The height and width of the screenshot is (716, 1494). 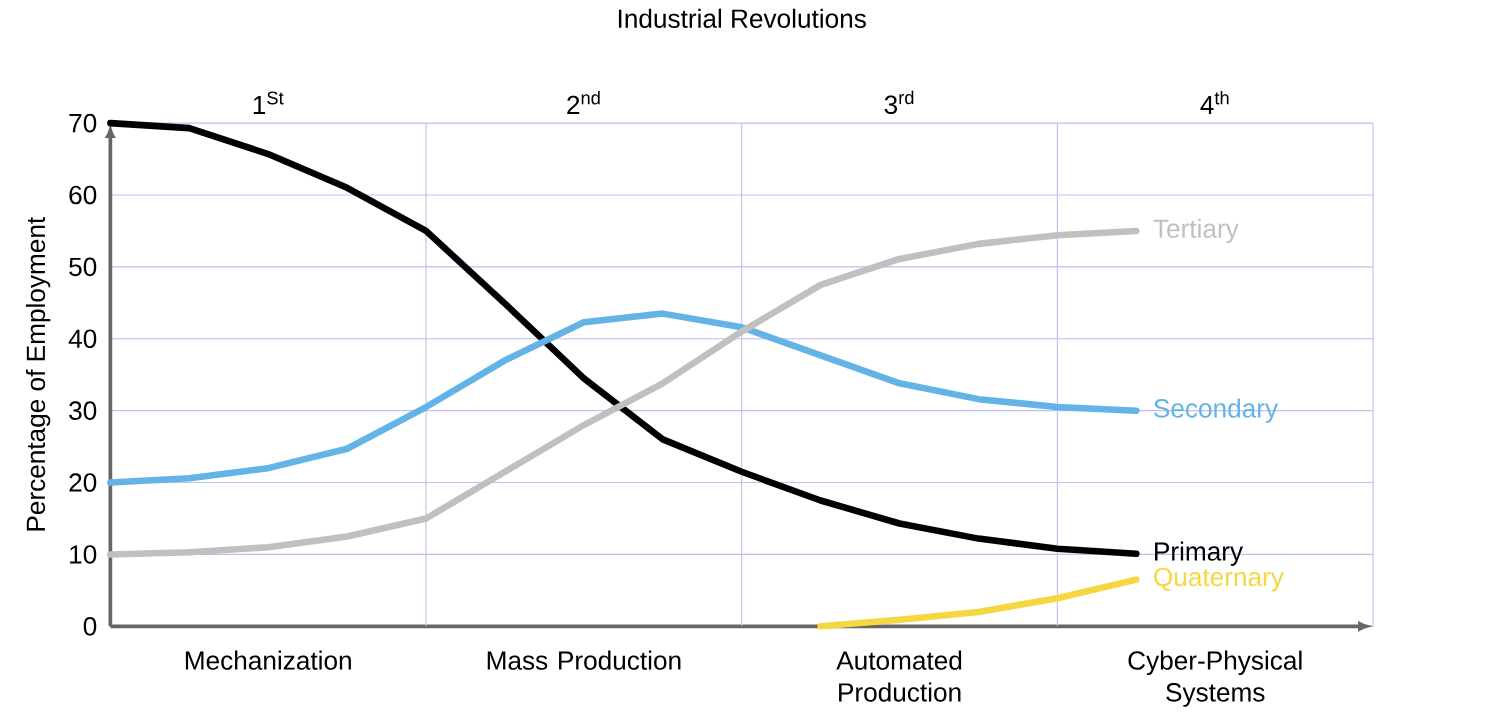 What do you see at coordinates (899, 102) in the screenshot?
I see `text: 3$^{rd}$` at bounding box center [899, 102].